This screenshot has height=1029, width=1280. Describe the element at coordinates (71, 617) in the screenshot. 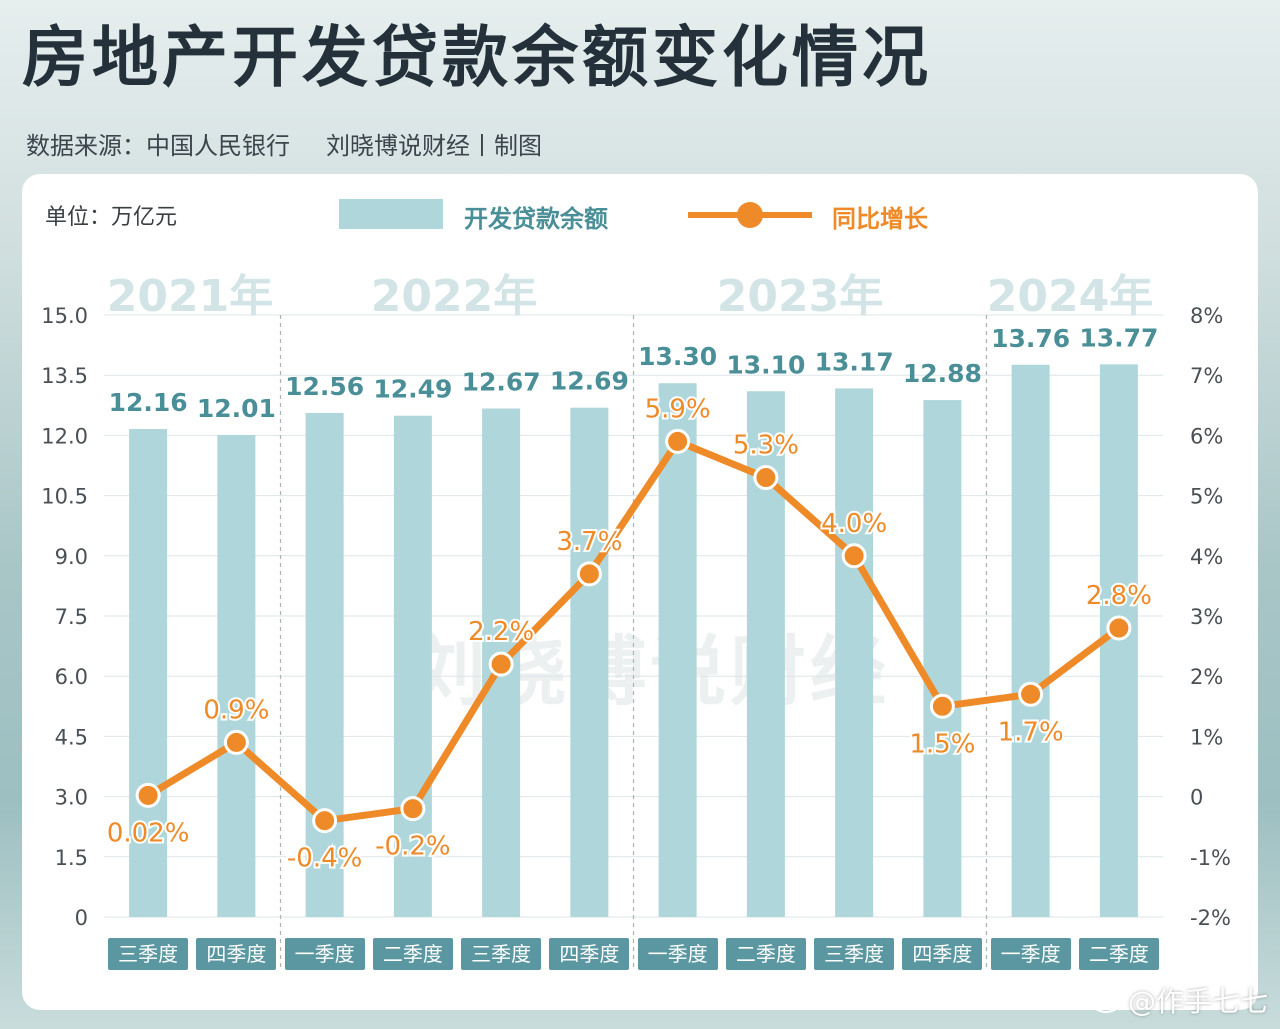

I see `y-left-tick-label: 7.5` at that location.